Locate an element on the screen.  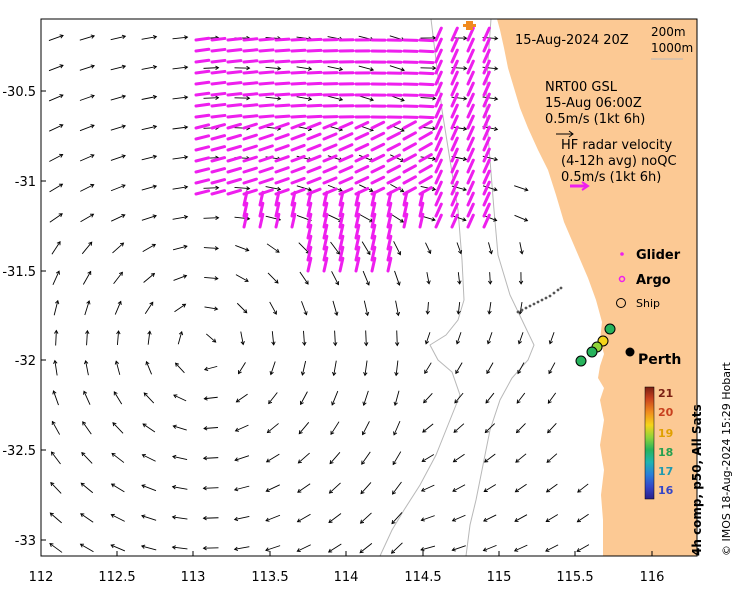
colorbar-tick: 18 is located at coordinates (665, 452).